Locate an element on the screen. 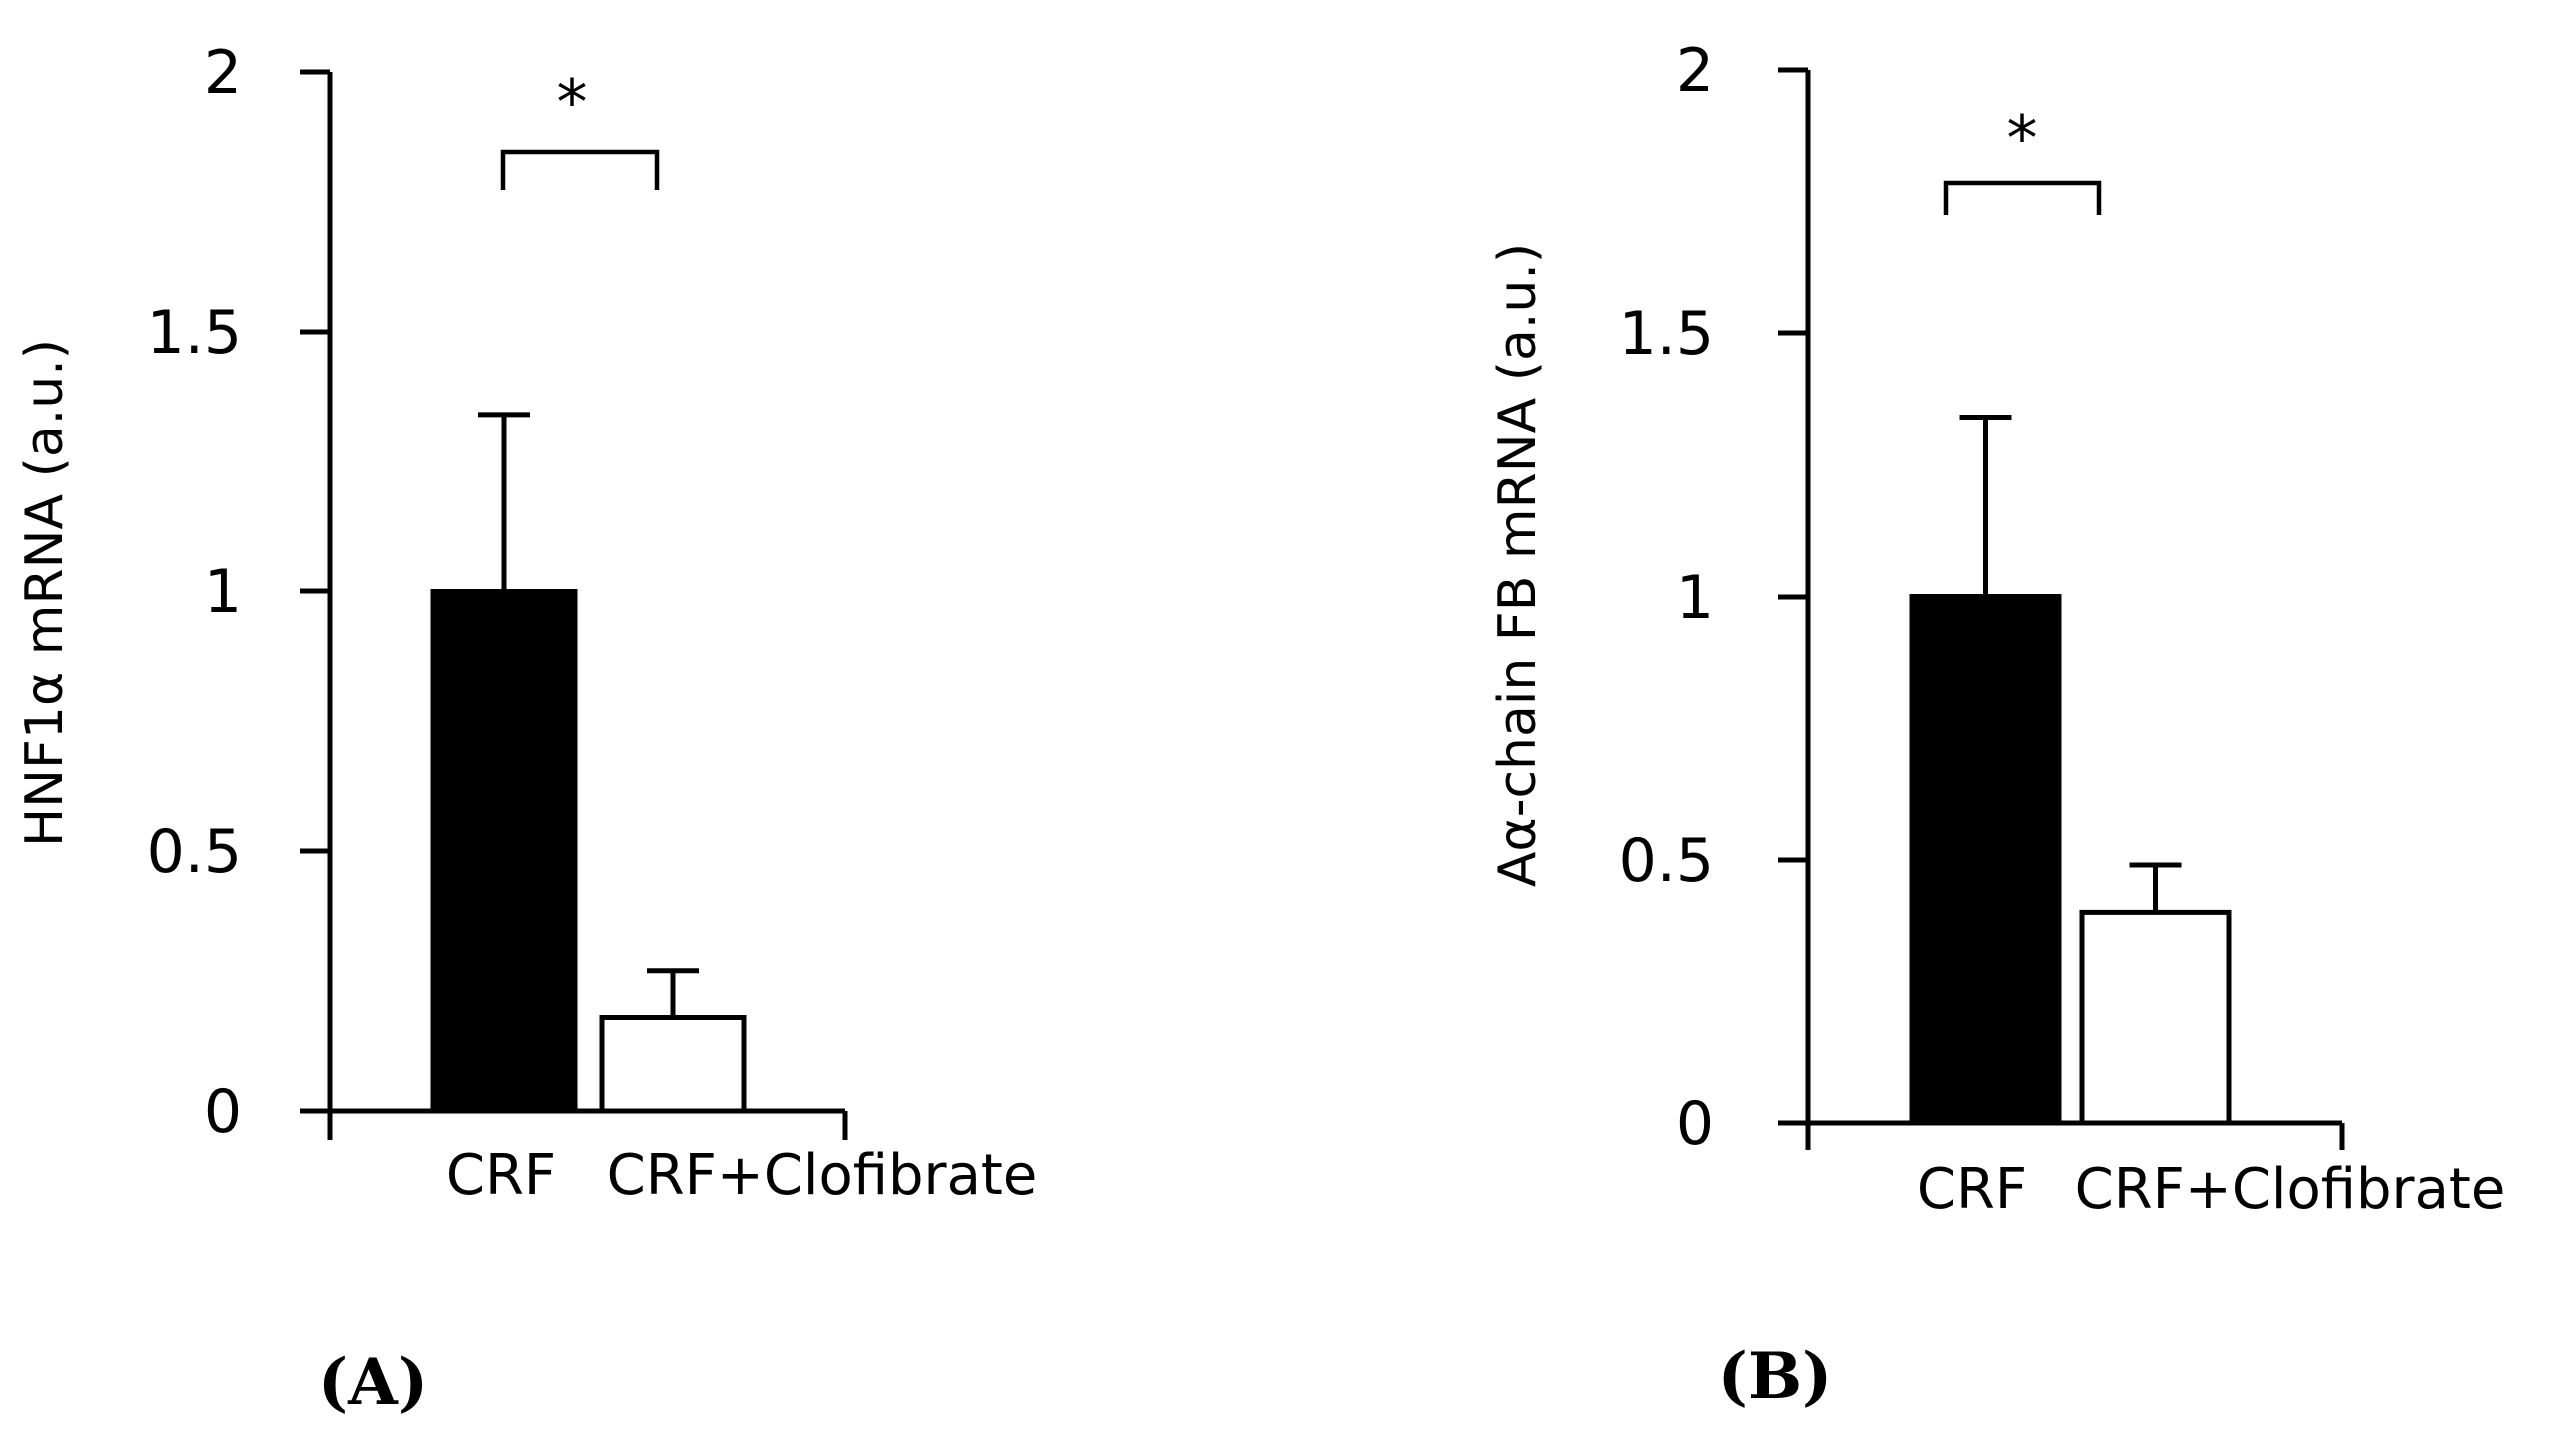 The image size is (2555, 1453). panel-label: (A) is located at coordinates (373, 1382).